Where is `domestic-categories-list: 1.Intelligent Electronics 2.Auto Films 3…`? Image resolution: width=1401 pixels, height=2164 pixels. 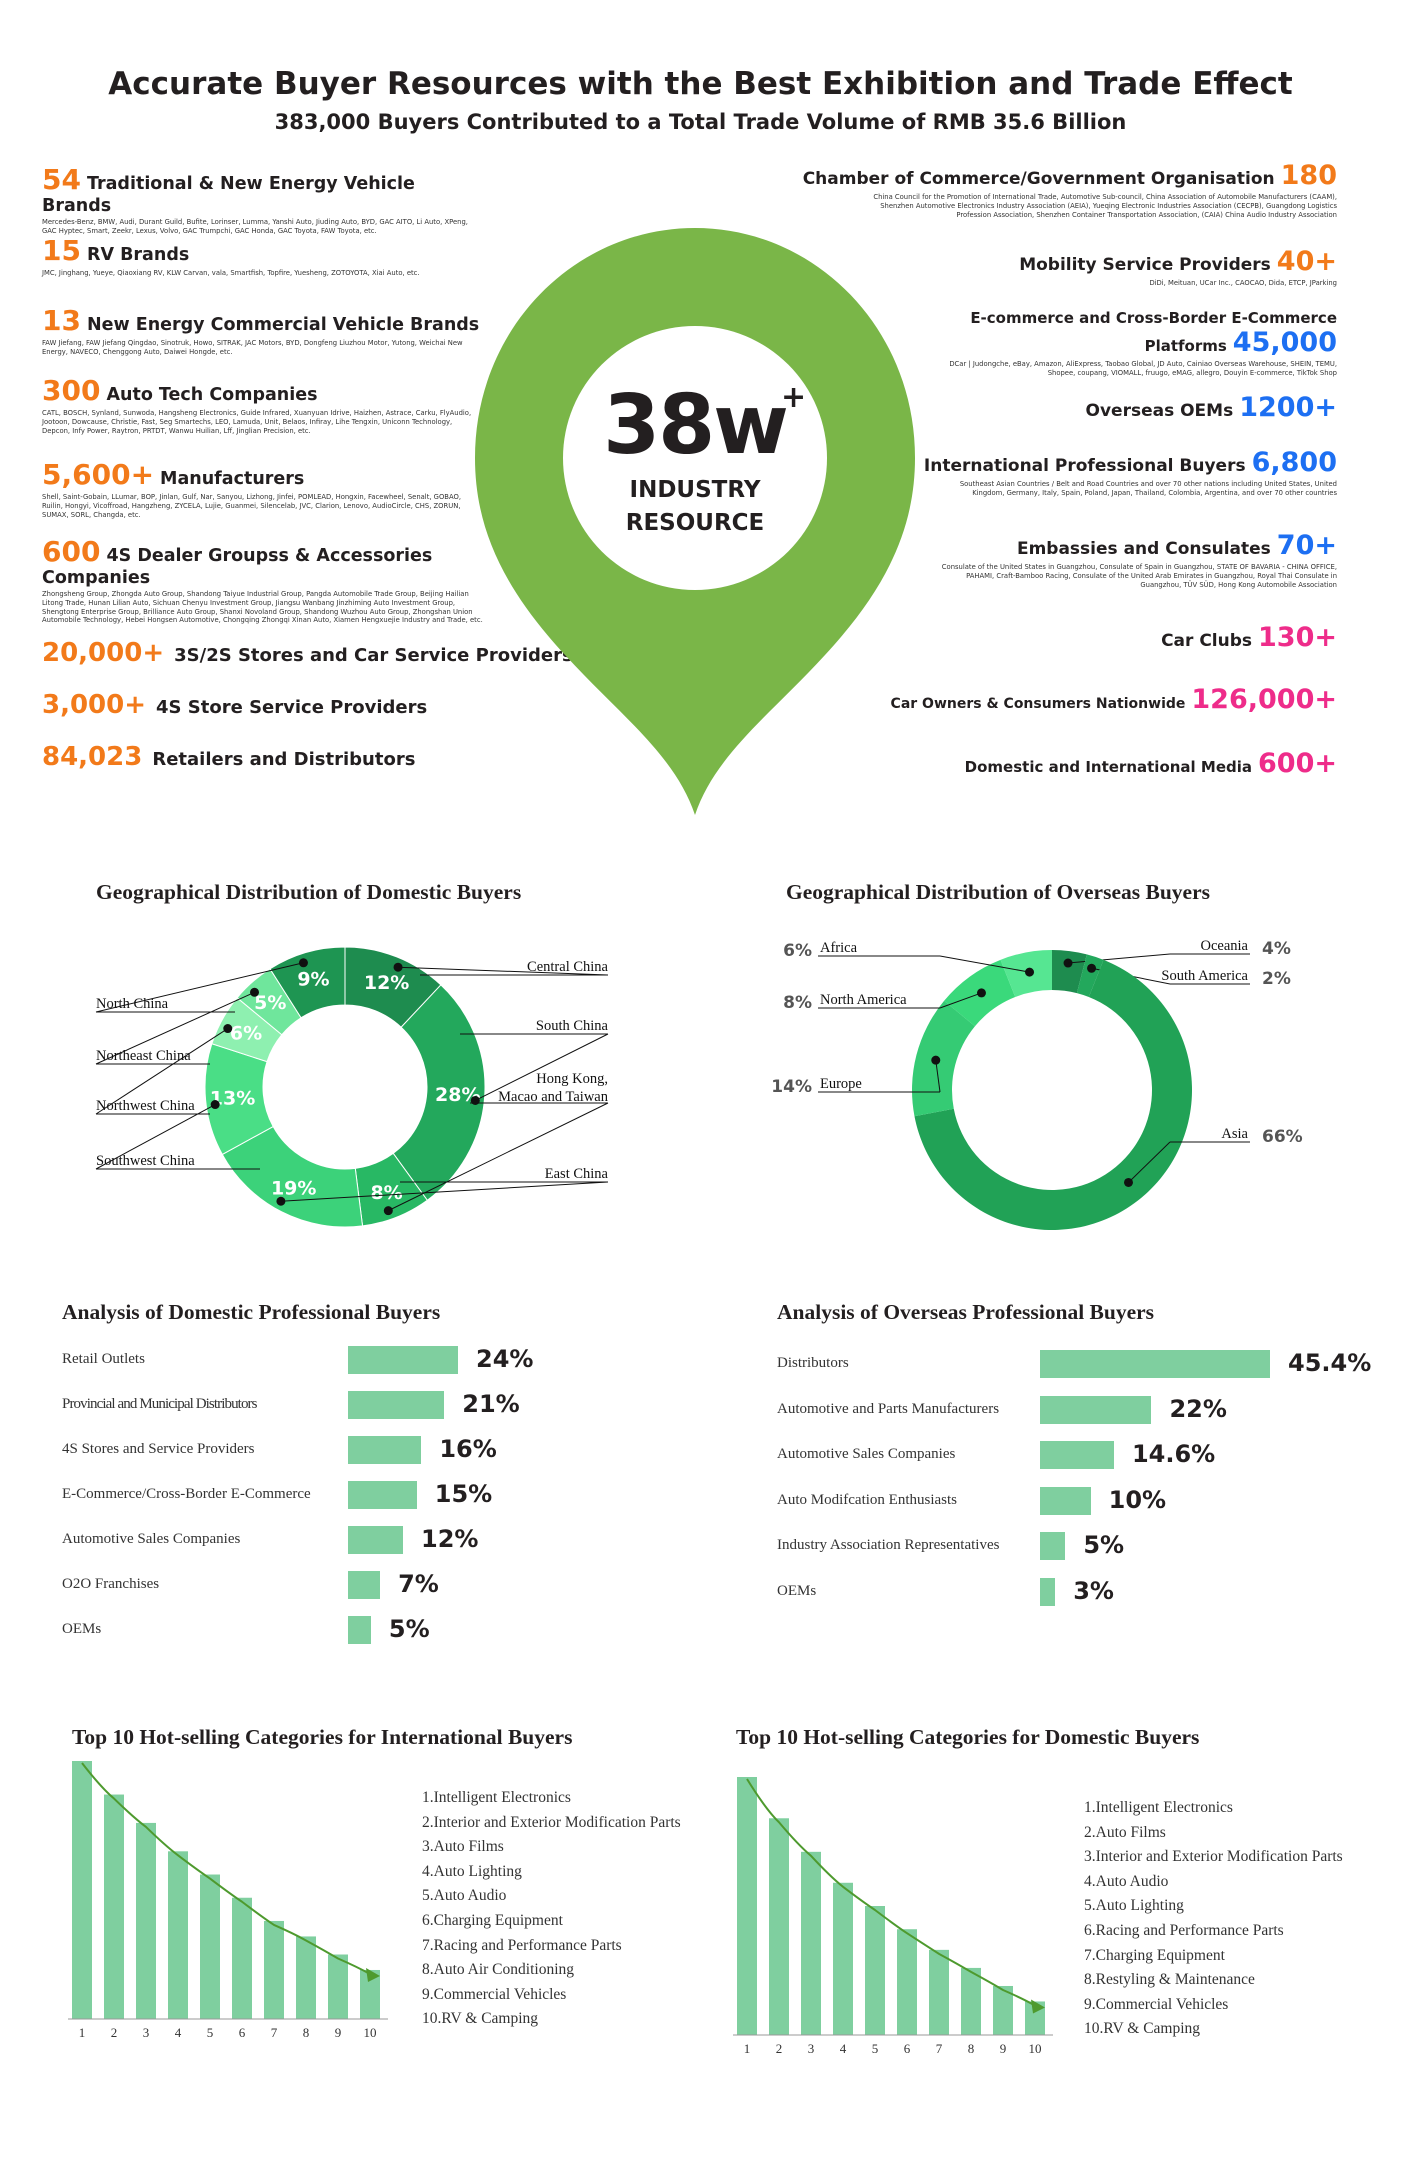
domestic-categories-list: 1.Intelligent Electronics 2.Auto Films 3… is located at coordinates (1234, 1919).